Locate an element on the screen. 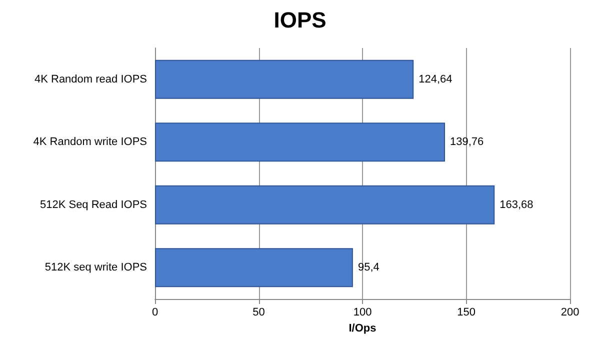 The image size is (600, 341). x-tick-label: 200 is located at coordinates (570, 312).